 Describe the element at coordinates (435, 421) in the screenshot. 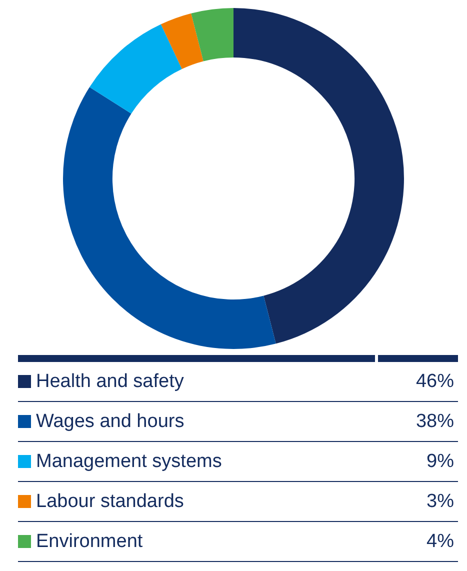

I see `data-label: 38%` at that location.